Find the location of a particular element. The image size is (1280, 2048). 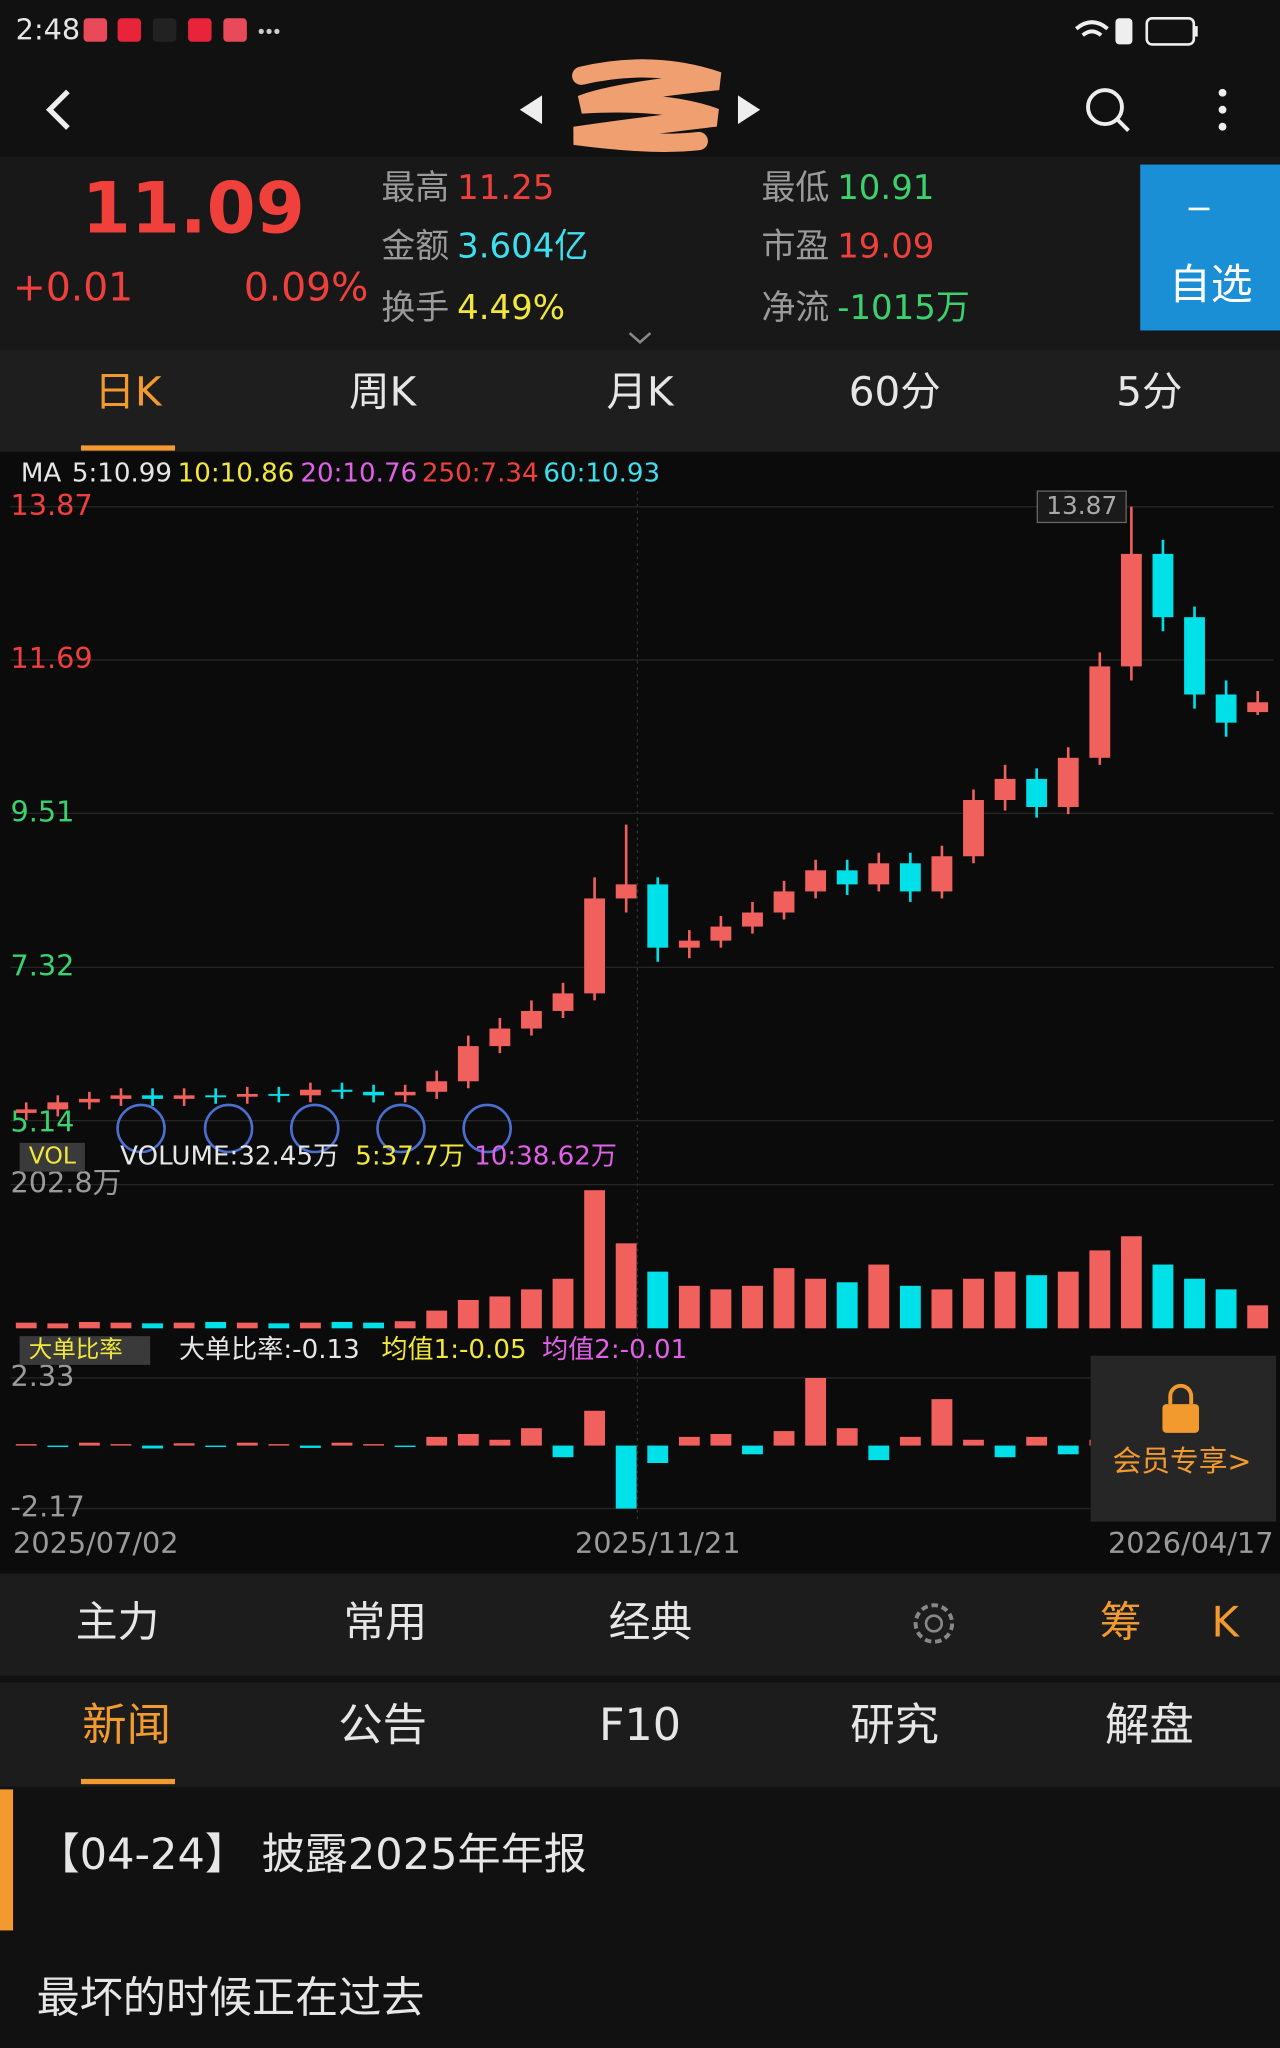

status-time: 2:48 is located at coordinates (48, 29).